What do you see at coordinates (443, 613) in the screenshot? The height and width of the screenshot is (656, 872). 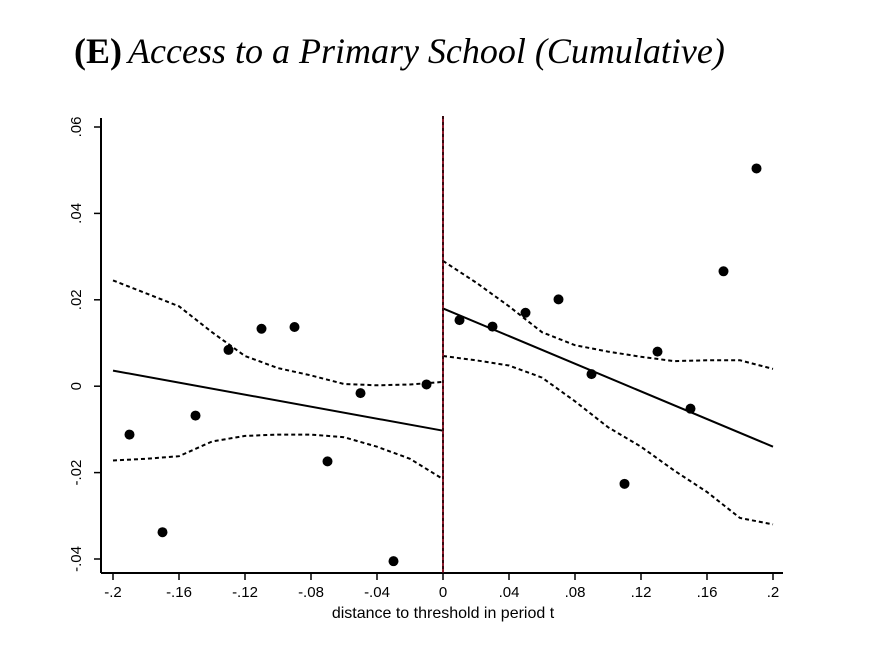 I see `x-axis-label: distance to threshold in period t` at bounding box center [443, 613].